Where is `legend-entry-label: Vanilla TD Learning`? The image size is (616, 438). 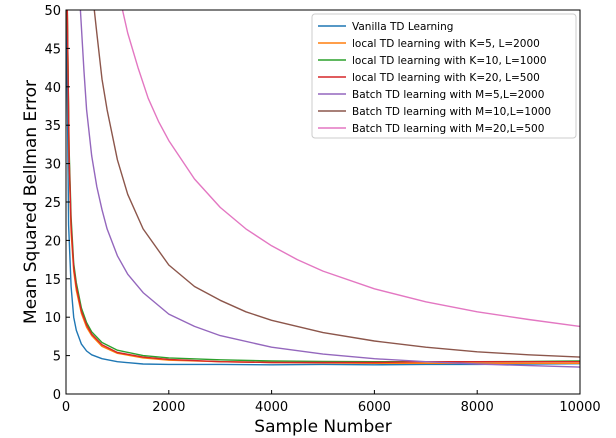 legend-entry-label: Vanilla TD Learning is located at coordinates (402, 27).